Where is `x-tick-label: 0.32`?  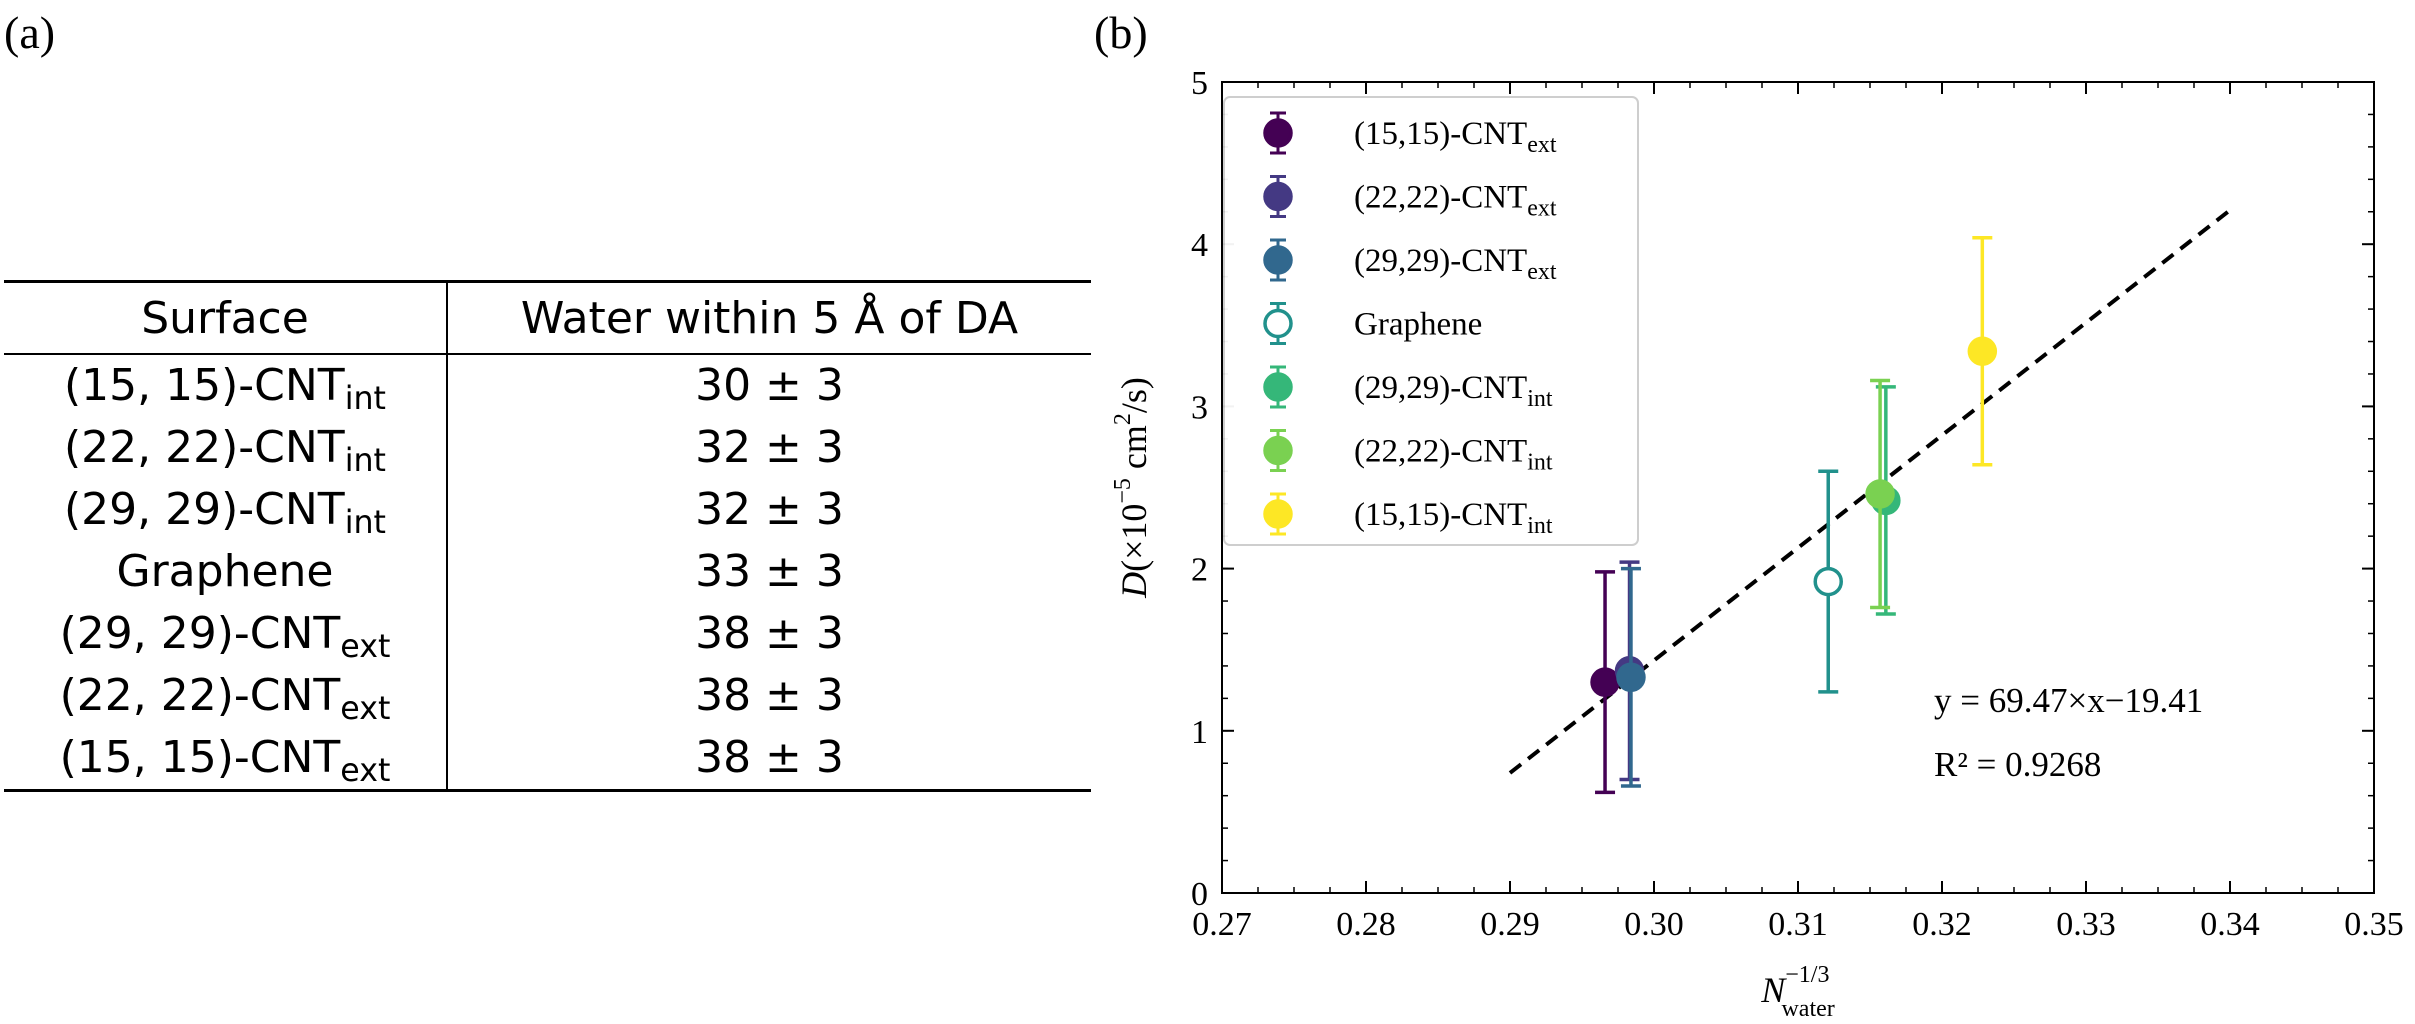
x-tick-label: 0.32 is located at coordinates (1942, 924).